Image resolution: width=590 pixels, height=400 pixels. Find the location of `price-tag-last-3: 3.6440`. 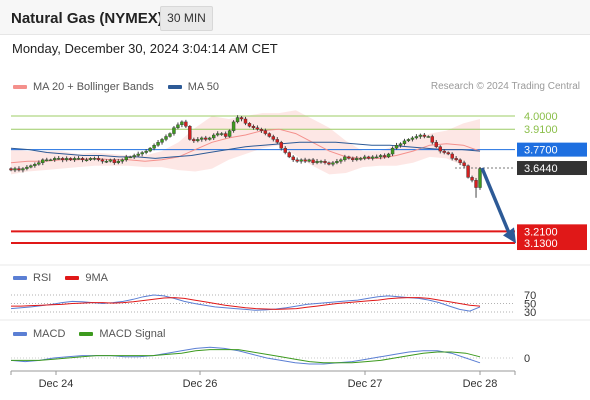

price-tag-last-3: 3.6440 is located at coordinates (552, 168).